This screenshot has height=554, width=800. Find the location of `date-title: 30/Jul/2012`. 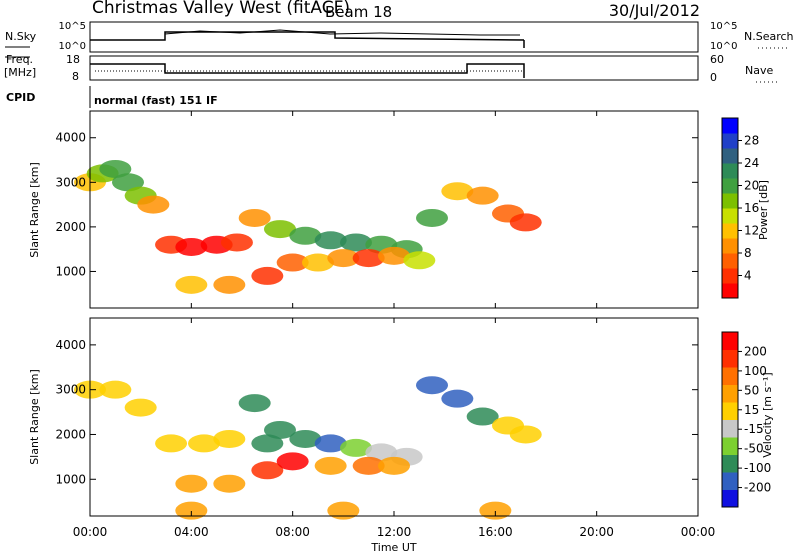

date-title: 30/Jul/2012 is located at coordinates (654, 10).